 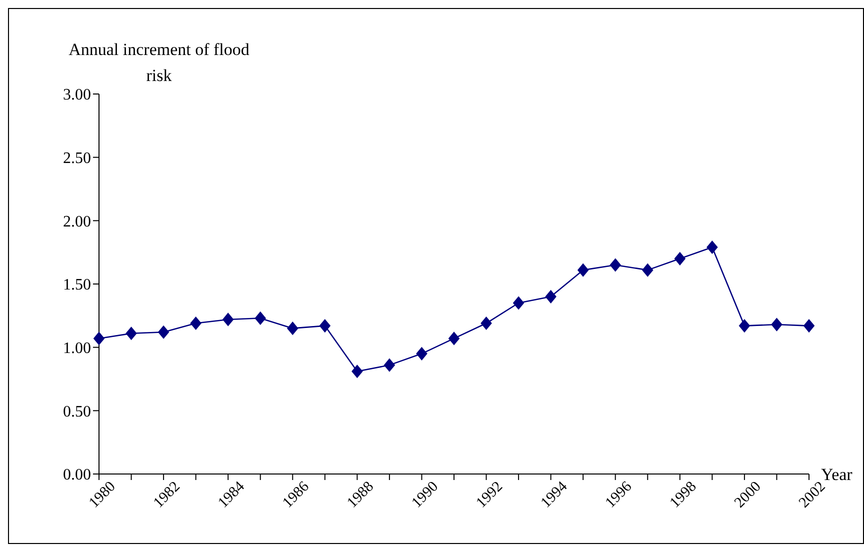 I want to click on y-tick-label: 2.50, so click(x=77, y=159).